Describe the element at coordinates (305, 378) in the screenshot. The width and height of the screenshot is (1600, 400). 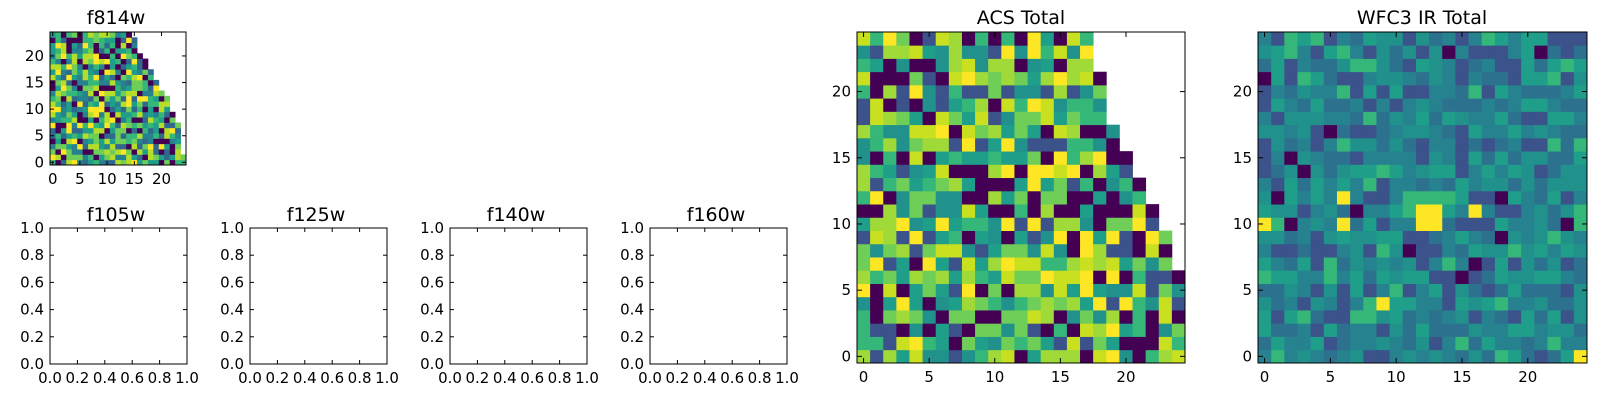
I see `x-tick-label: 0.4` at that location.